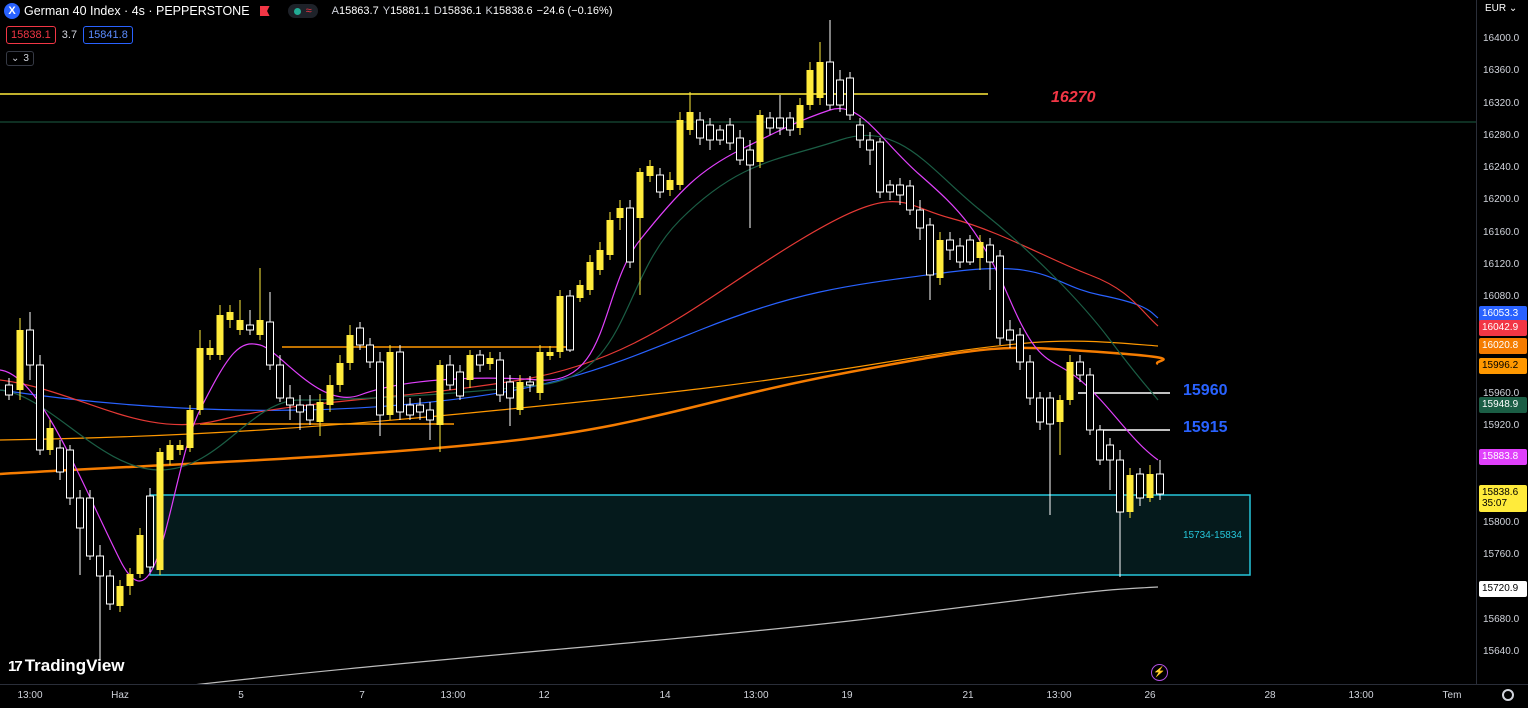  Describe the element at coordinates (31, 35) in the screenshot. I see `sell-button: 15838.1` at that location.